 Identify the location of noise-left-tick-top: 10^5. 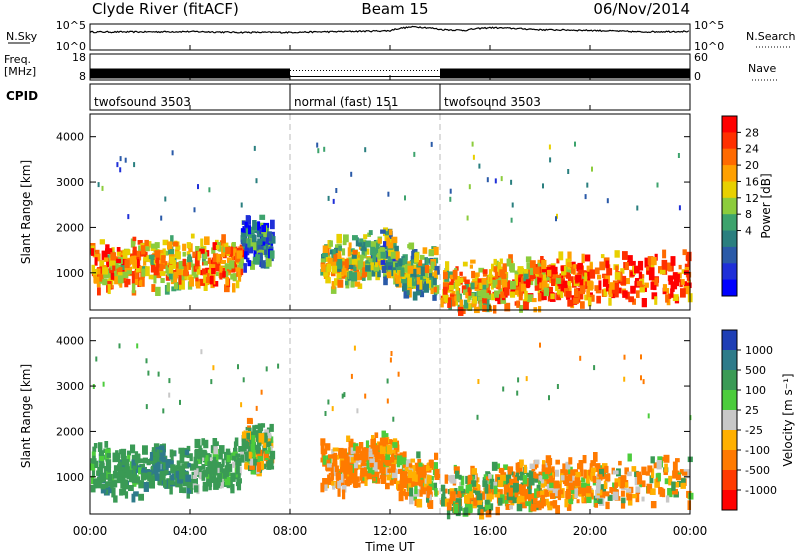
(71, 25).